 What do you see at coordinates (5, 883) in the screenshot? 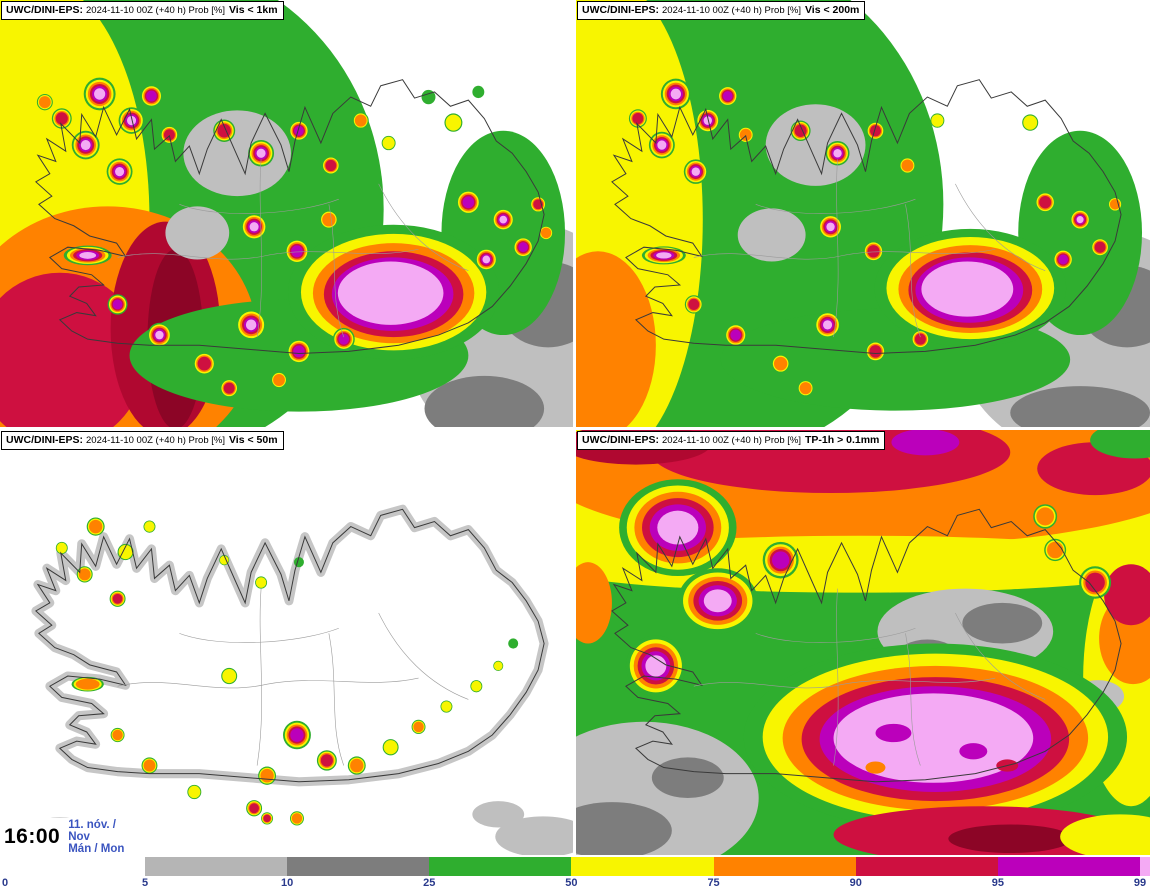
I see `colorbar-tick-0: 0` at bounding box center [5, 883].